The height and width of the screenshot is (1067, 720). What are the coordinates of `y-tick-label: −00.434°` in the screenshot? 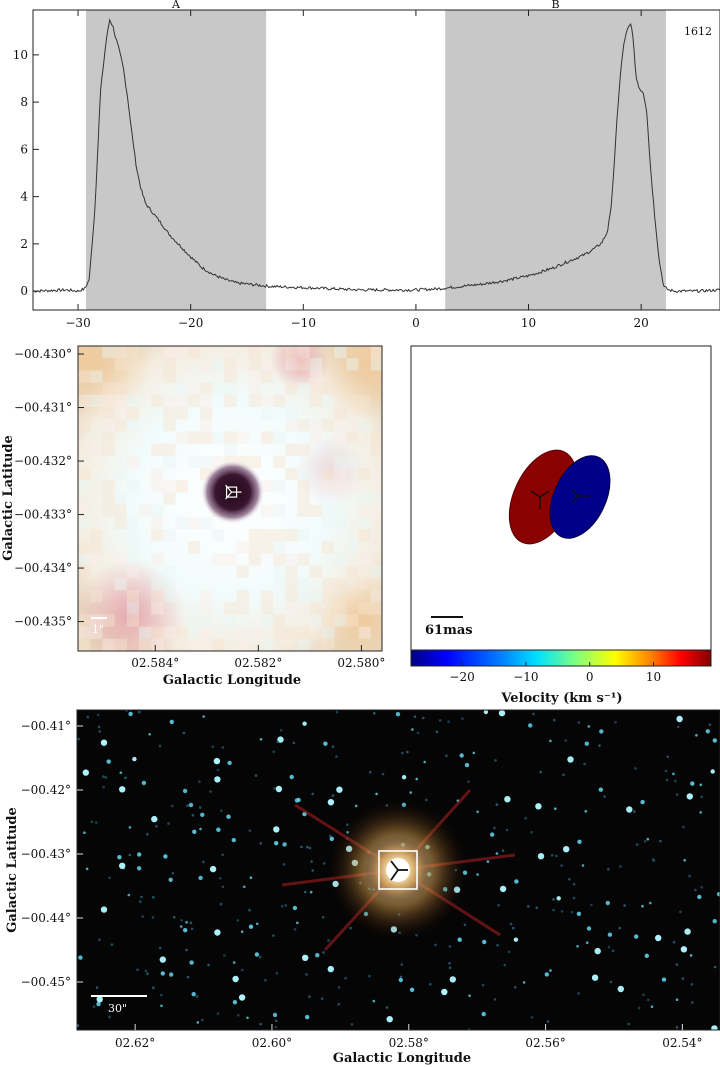 It's located at (43, 568).